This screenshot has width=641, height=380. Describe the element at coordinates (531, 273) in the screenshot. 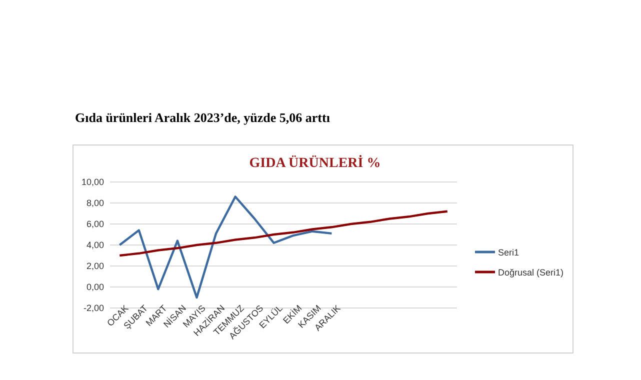

I see `legend-label: Doğrusal (Seri1)` at that location.